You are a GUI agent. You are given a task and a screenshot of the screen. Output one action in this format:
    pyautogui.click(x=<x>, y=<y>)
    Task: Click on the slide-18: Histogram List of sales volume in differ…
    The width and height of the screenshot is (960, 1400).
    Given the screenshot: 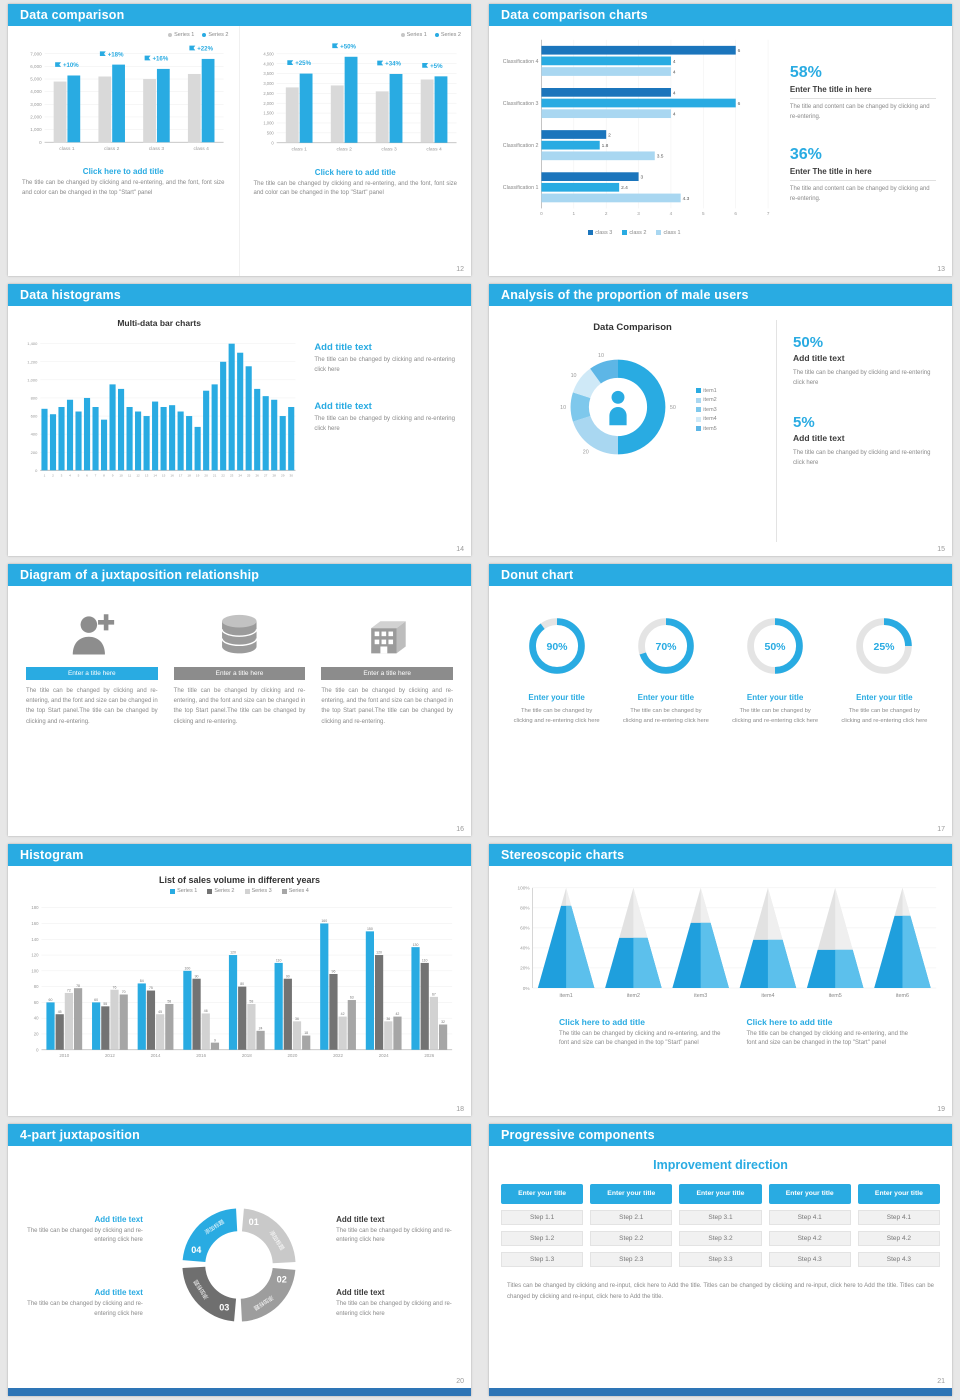 What is the action you would take?
    pyautogui.click(x=239, y=980)
    